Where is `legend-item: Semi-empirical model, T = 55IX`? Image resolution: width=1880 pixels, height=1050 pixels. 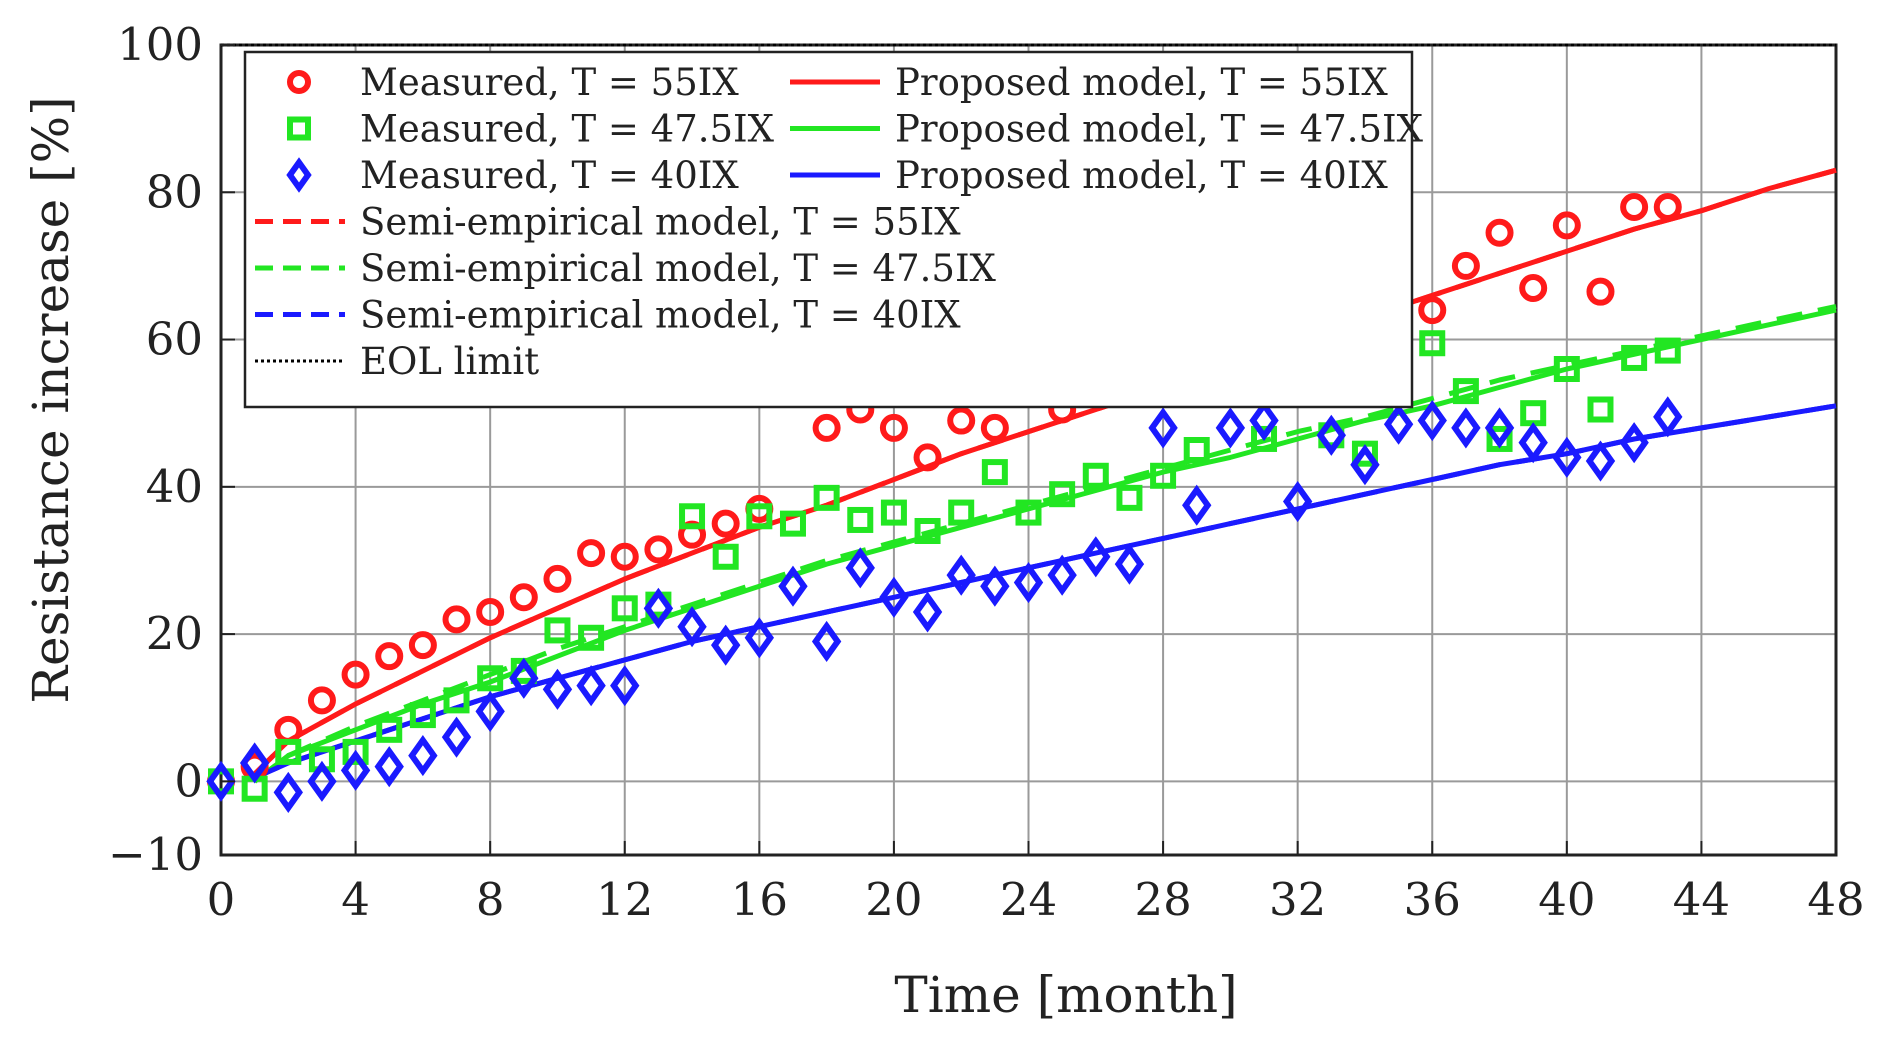 legend-item: Semi-empirical model, T = 55IX is located at coordinates (608, 222).